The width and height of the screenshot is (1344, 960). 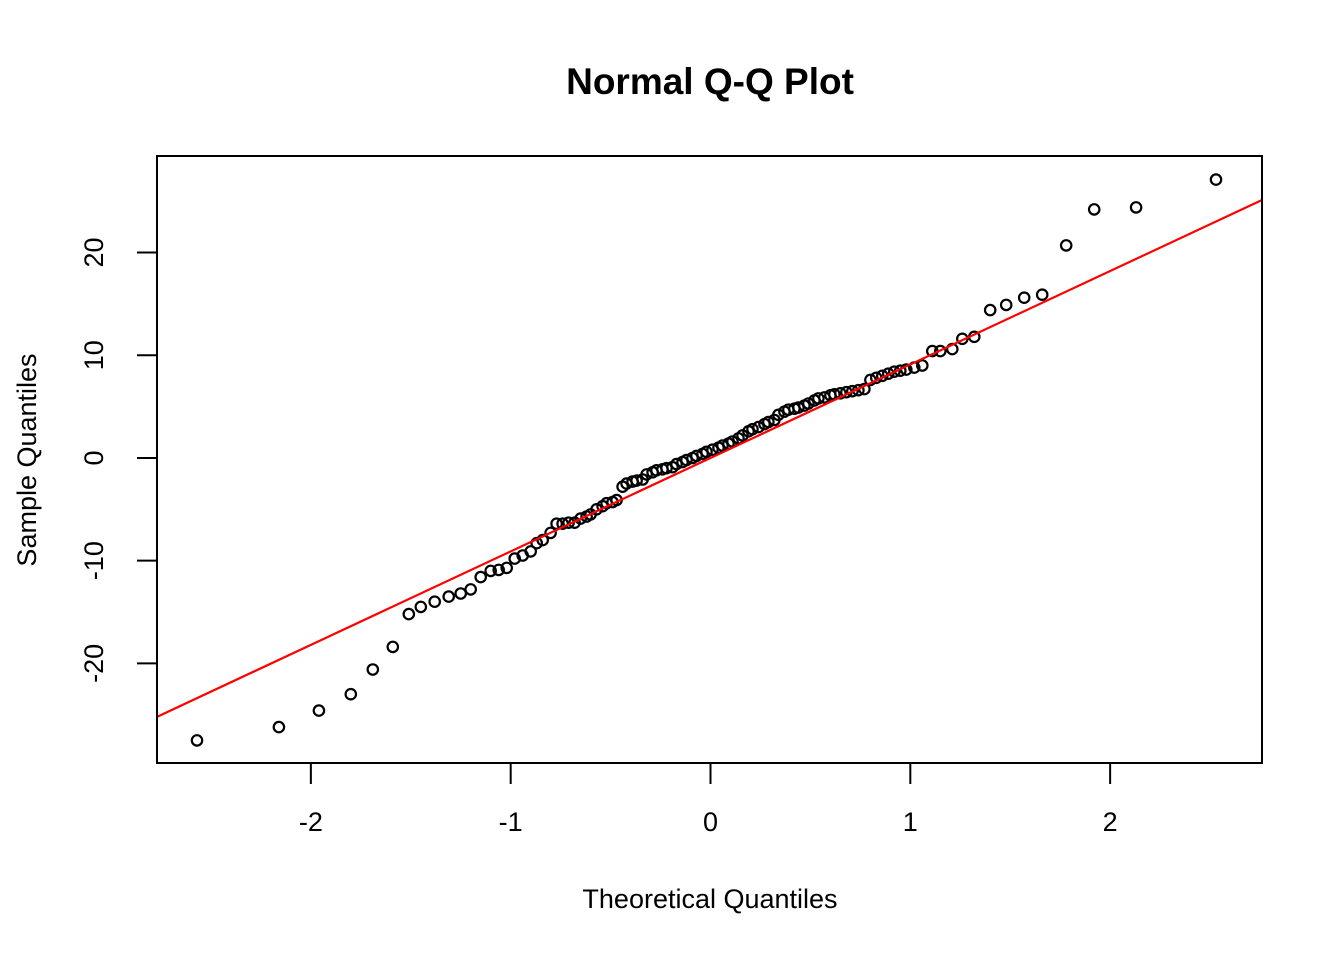 What do you see at coordinates (1110, 822) in the screenshot?
I see `x-tick-label: 2` at bounding box center [1110, 822].